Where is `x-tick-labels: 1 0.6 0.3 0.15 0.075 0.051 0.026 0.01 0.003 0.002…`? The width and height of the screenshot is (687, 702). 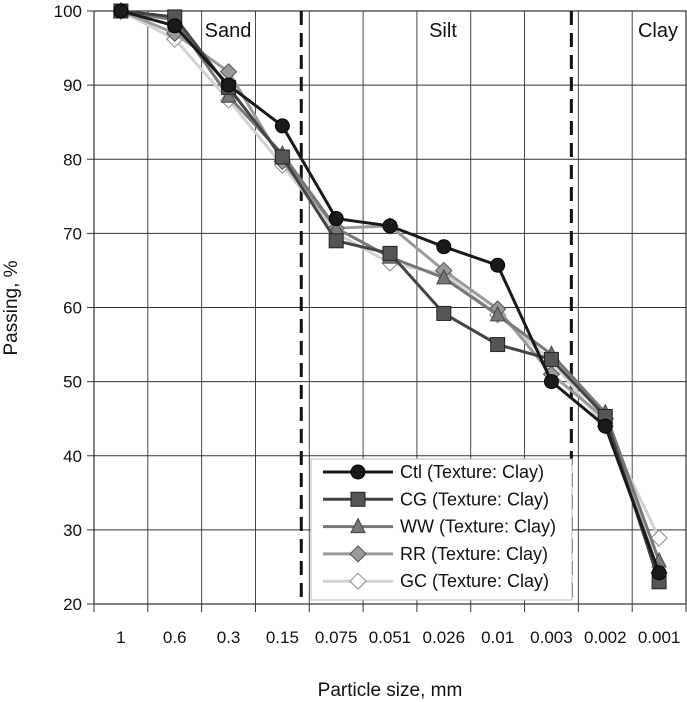
x-tick-labels: 1 0.6 0.3 0.15 0.075 0.051 0.026 0.01 0.003 0.002… is located at coordinates (398, 637).